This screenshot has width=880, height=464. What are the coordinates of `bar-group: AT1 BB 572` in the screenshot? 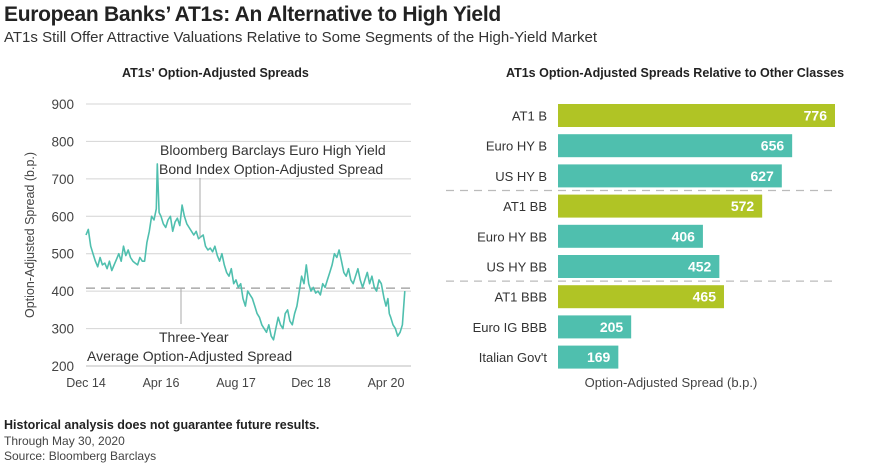 It's located at (633, 206).